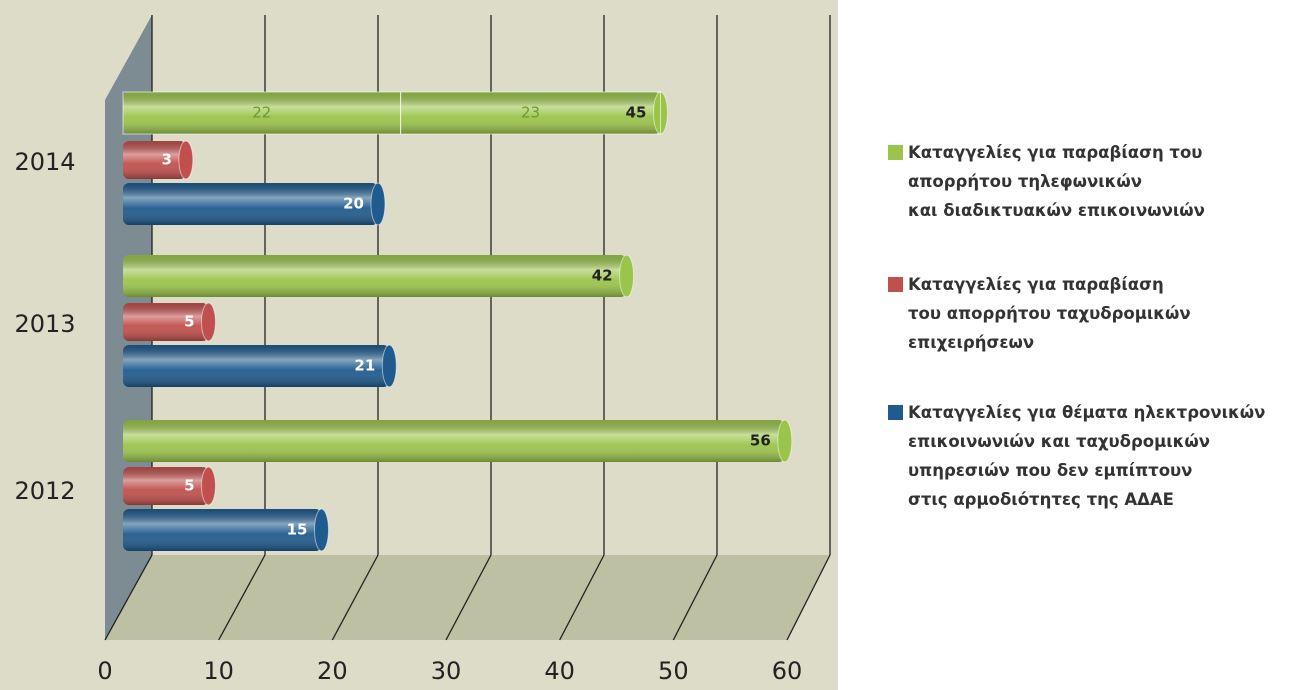 This screenshot has height=690, width=1303. Describe the element at coordinates (353, 204) in the screenshot. I see `value-label: 20` at that location.